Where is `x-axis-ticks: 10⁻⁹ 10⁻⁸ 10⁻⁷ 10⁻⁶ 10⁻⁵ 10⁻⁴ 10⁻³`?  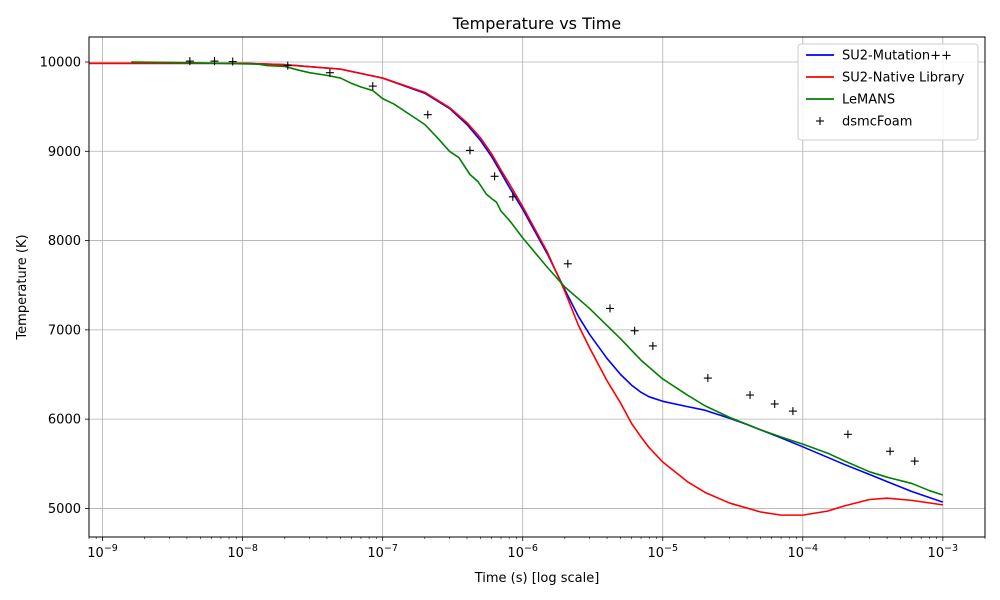
x-axis-ticks: 10⁻⁹ 10⁻⁸ 10⁻⁷ 10⁻⁶ 10⁻⁵ 10⁻⁴ 10⁻³ is located at coordinates (536, 549).